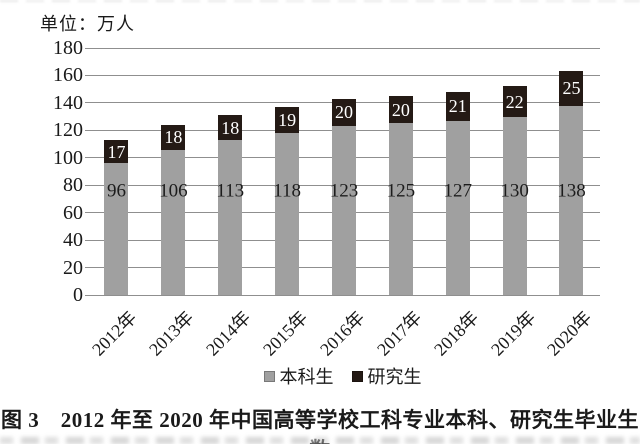 The width and height of the screenshot is (640, 444). I want to click on bar-value-label-graduate: 19, so click(287, 120).